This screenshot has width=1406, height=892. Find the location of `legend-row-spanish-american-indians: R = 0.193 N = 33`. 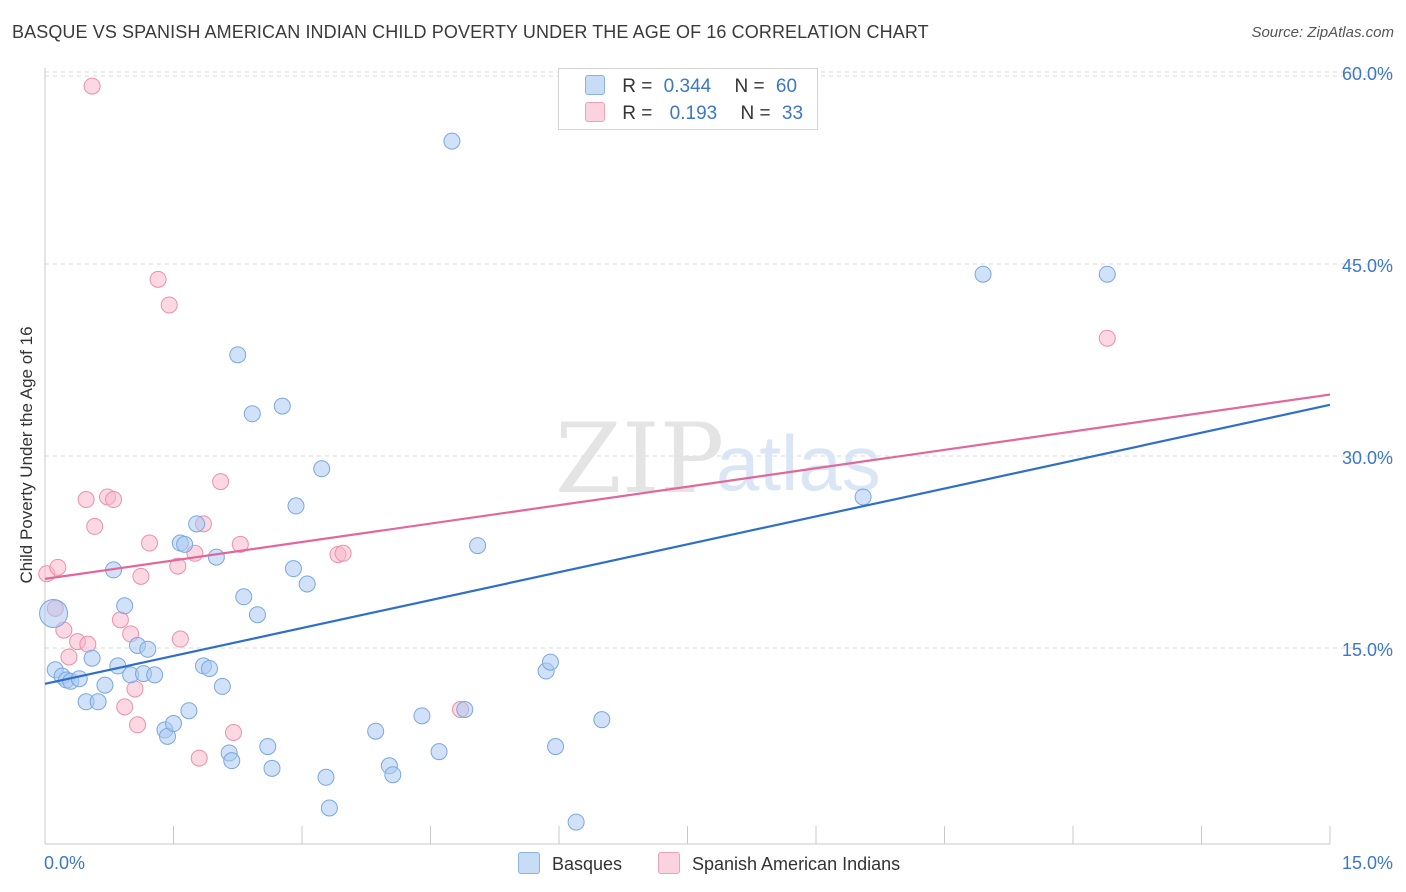

legend-row-spanish-american-indians: R = 0.193 N = 33 is located at coordinates (694, 113).